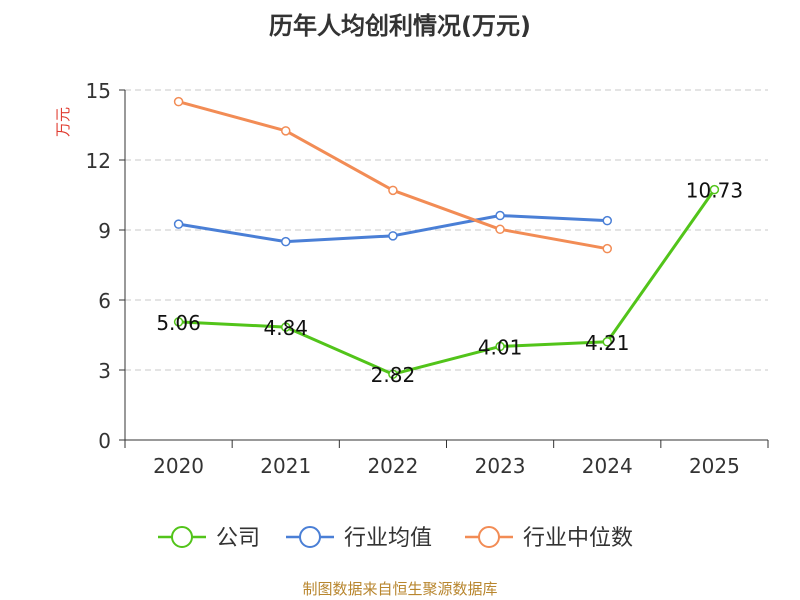 This screenshot has width=800, height=600. Describe the element at coordinates (63, 122) in the screenshot. I see `y-axis-label: 万元` at that location.